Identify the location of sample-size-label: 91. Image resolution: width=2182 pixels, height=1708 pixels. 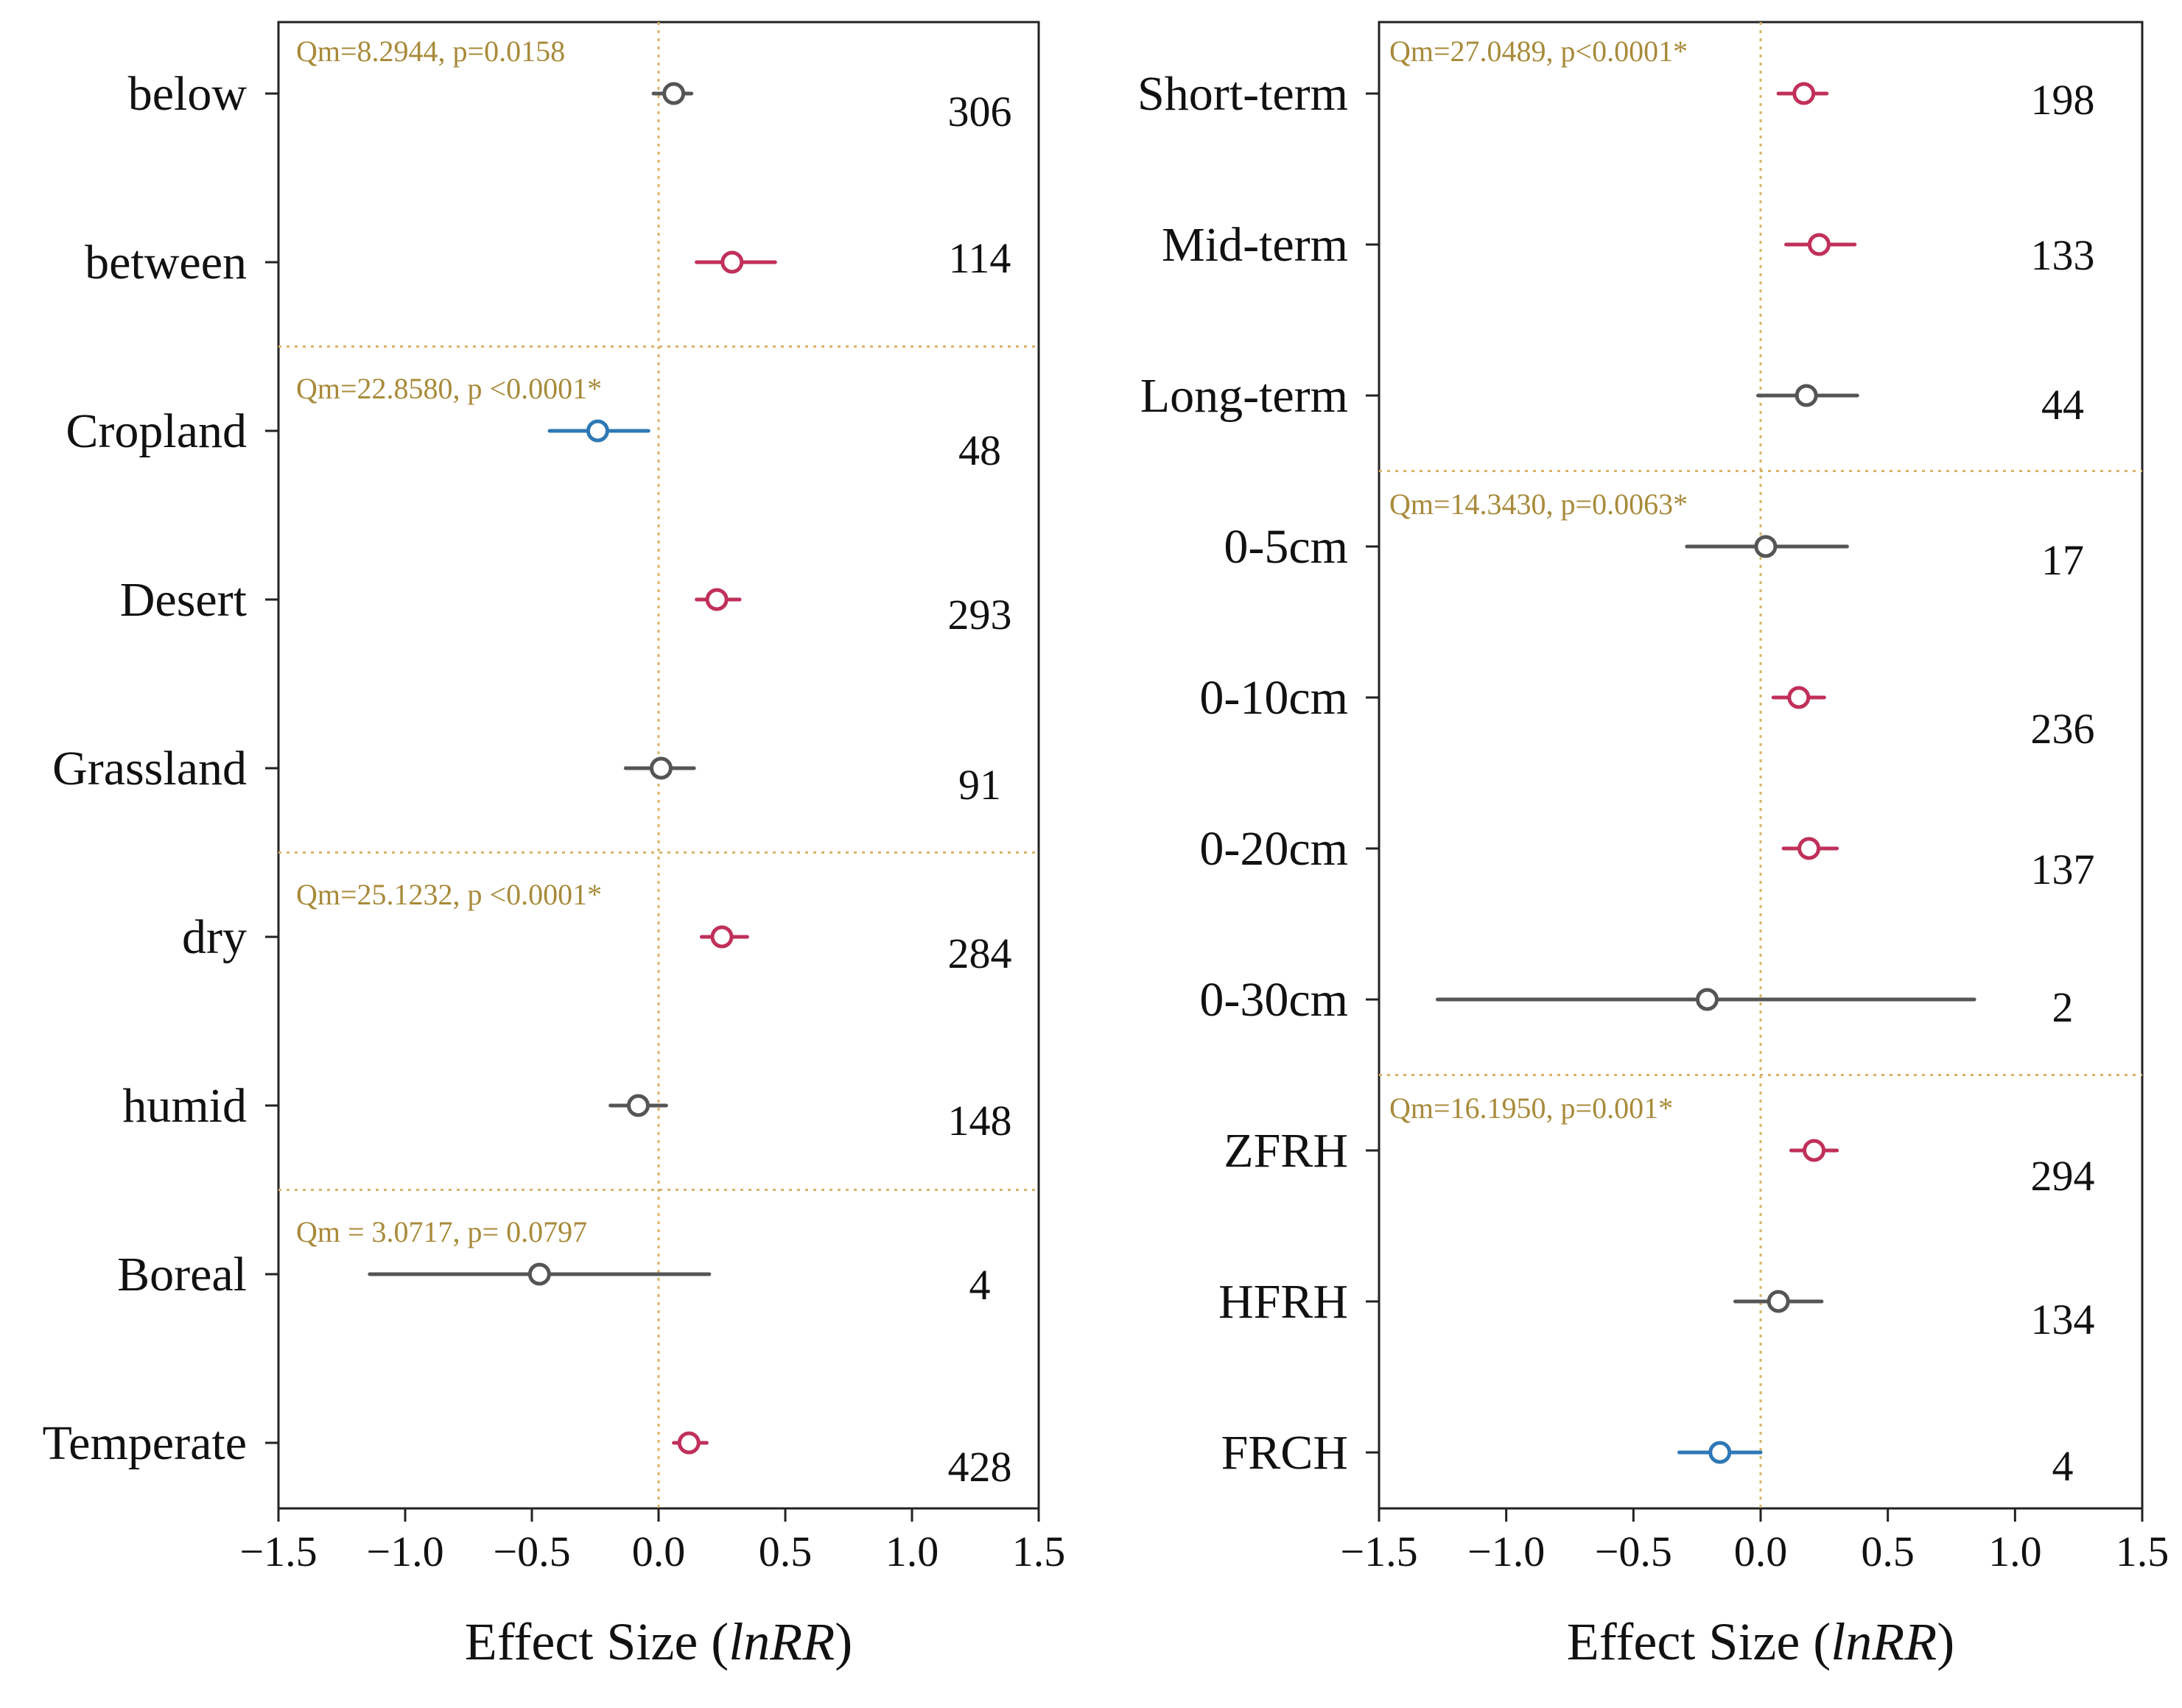
(979, 785).